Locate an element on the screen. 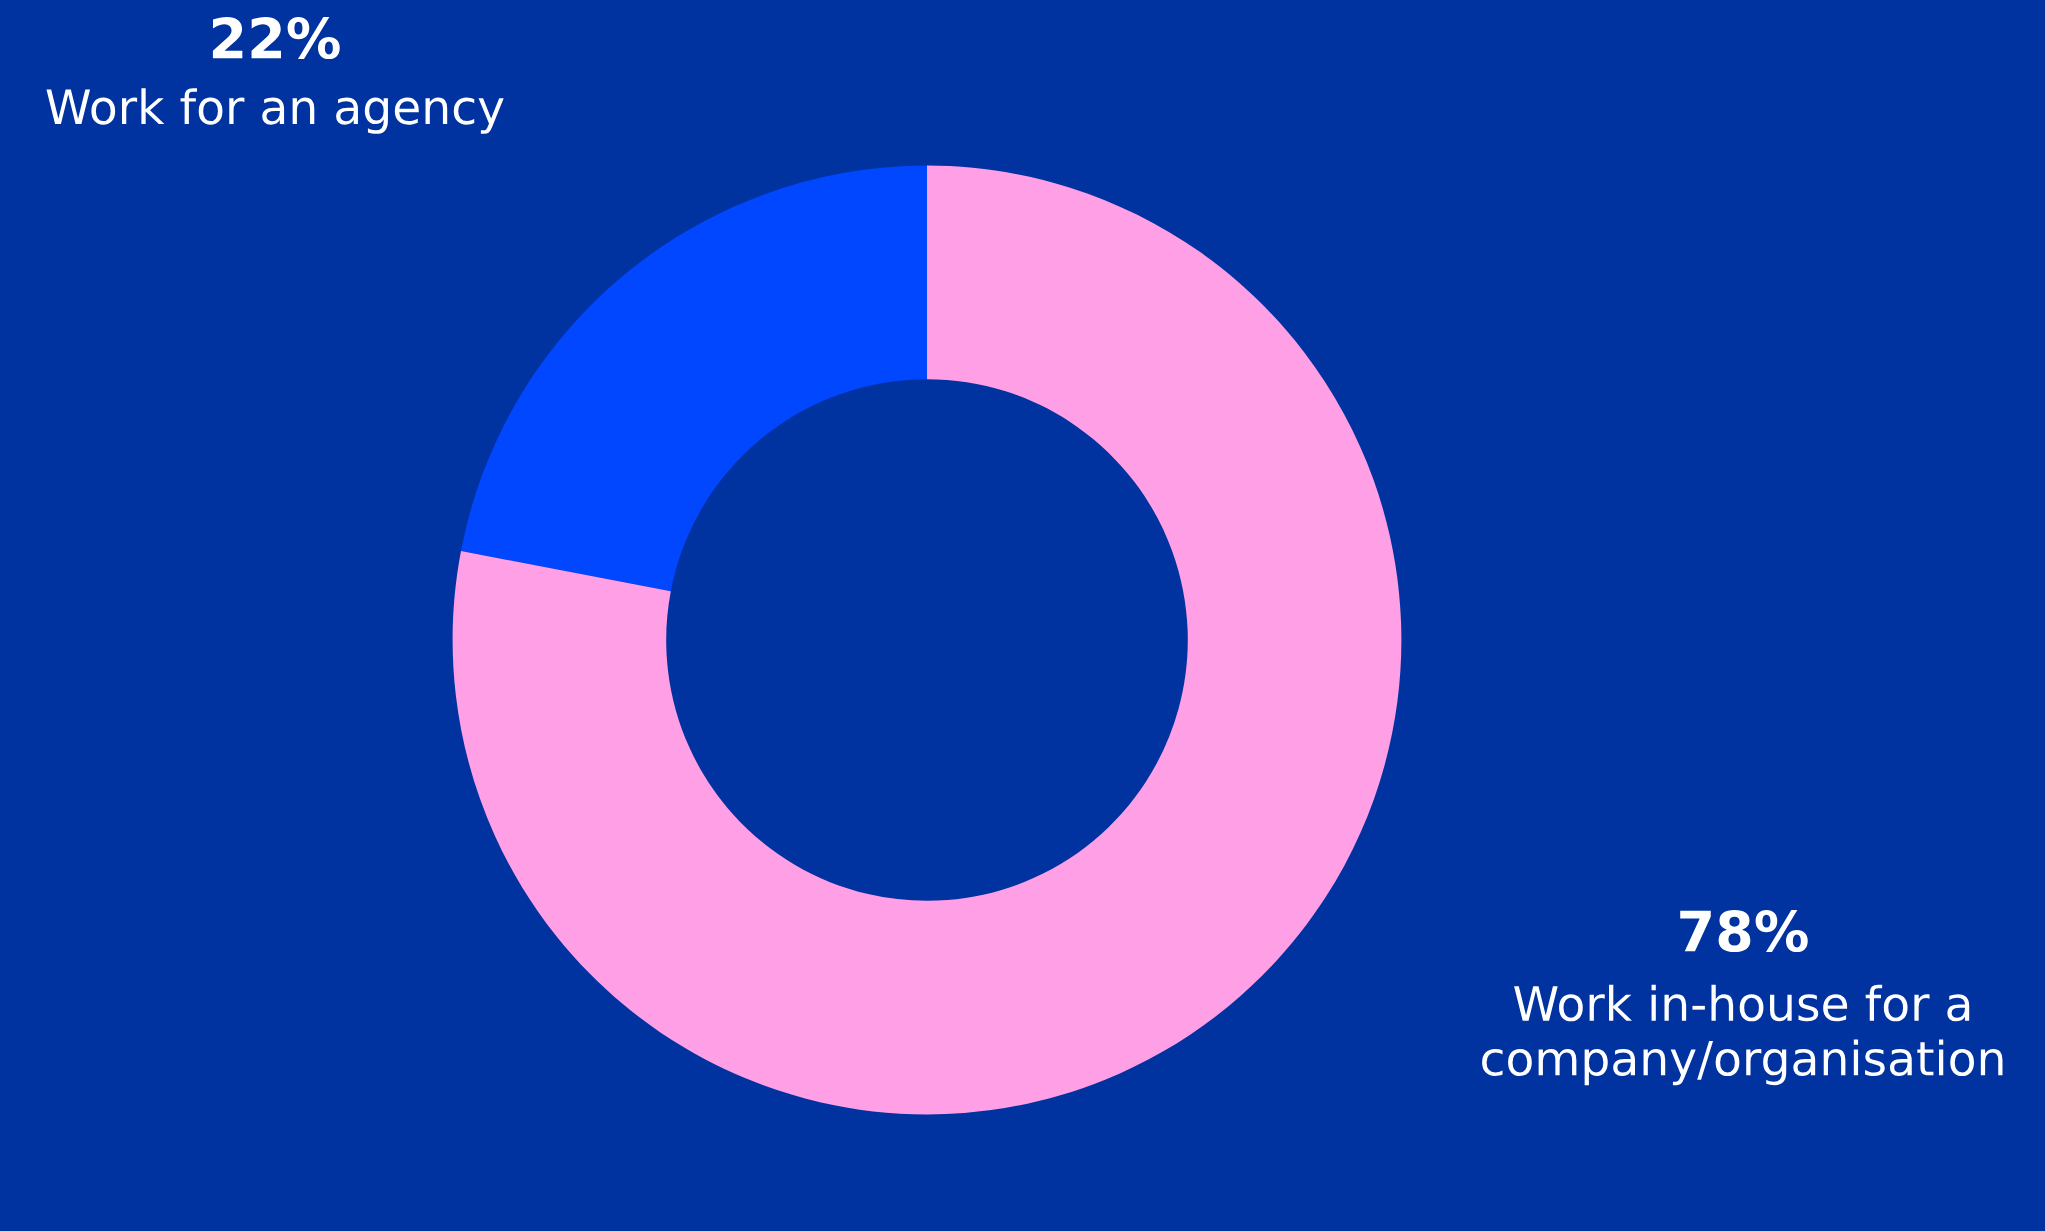 This screenshot has height=1231, width=2045. data-label: 22% is located at coordinates (276, 38).